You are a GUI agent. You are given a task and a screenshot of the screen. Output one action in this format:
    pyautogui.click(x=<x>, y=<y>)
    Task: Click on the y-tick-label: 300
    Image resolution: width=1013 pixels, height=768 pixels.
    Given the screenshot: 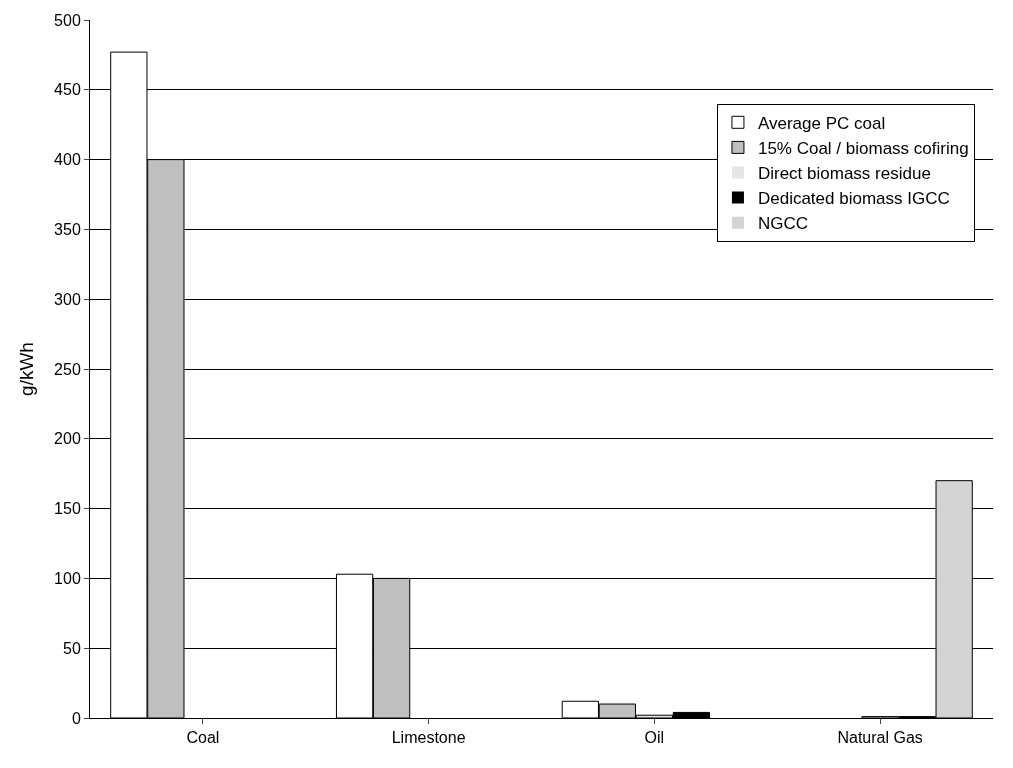 What is the action you would take?
    pyautogui.click(x=67, y=299)
    